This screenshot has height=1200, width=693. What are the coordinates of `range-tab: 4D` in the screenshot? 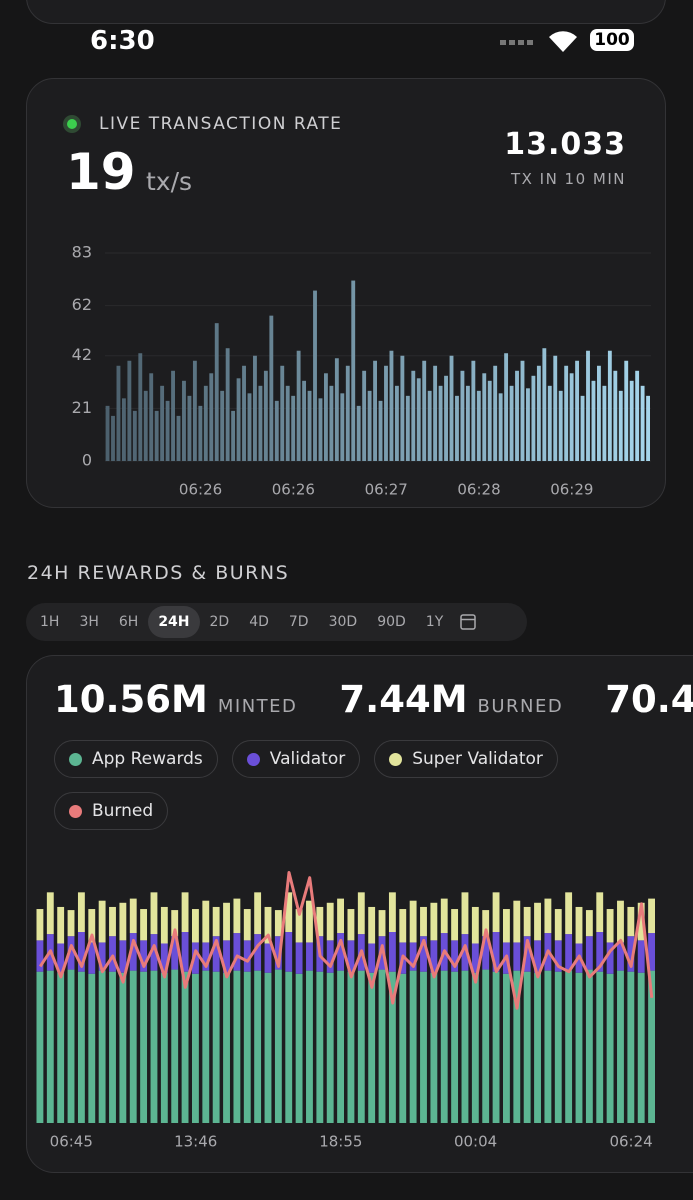 It's located at (259, 622).